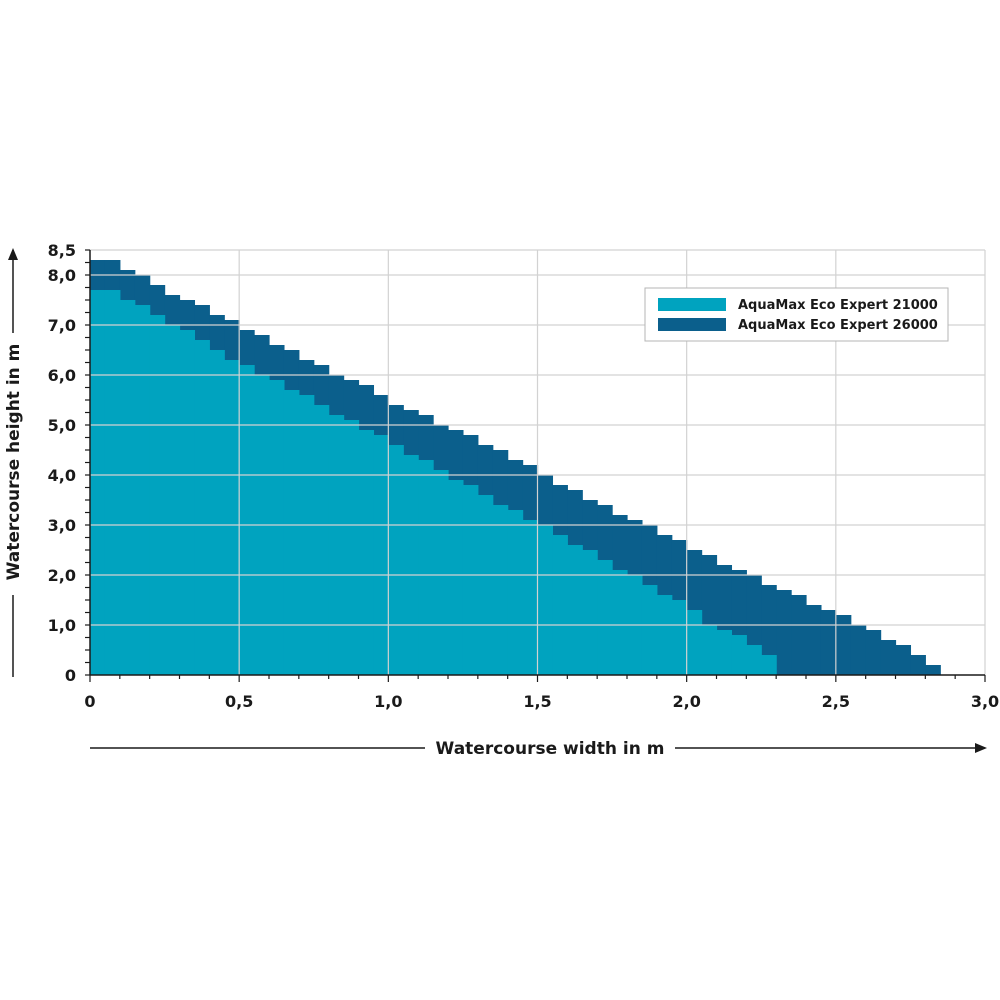  What do you see at coordinates (62, 275) in the screenshot?
I see `y-tick-label-8: 8,0` at bounding box center [62, 275].